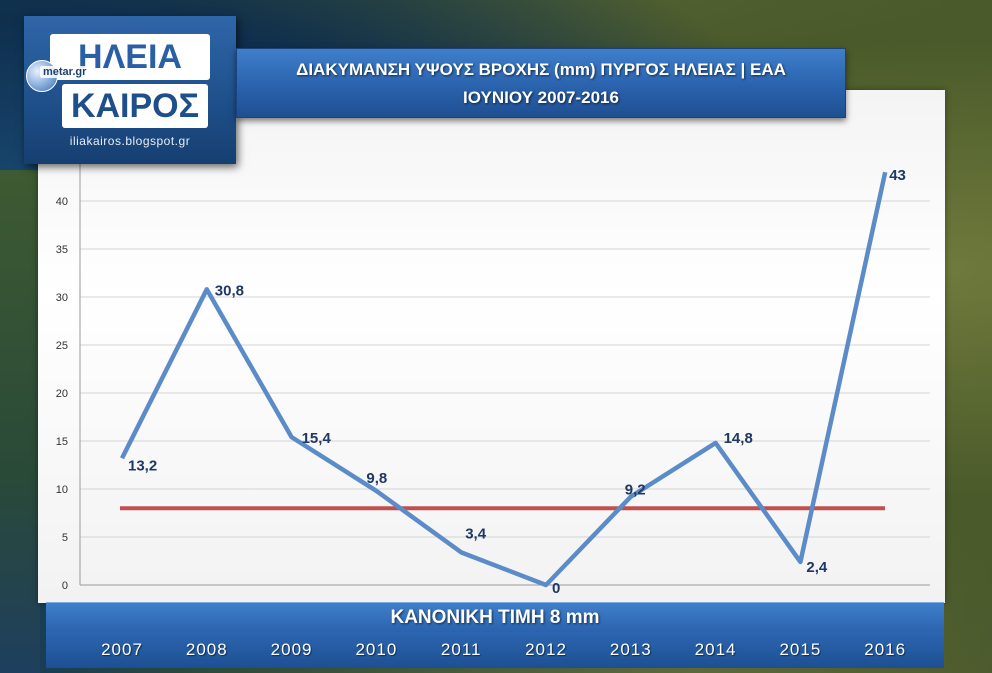 The height and width of the screenshot is (673, 992). I want to click on data-label: 15,4, so click(317, 438).